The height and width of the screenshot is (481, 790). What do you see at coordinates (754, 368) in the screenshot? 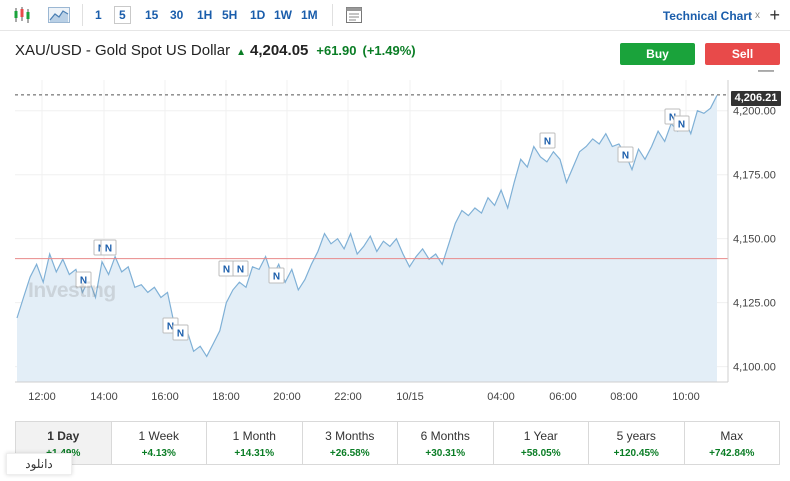
I see `y-tick-label: 4,100.00` at bounding box center [754, 368].